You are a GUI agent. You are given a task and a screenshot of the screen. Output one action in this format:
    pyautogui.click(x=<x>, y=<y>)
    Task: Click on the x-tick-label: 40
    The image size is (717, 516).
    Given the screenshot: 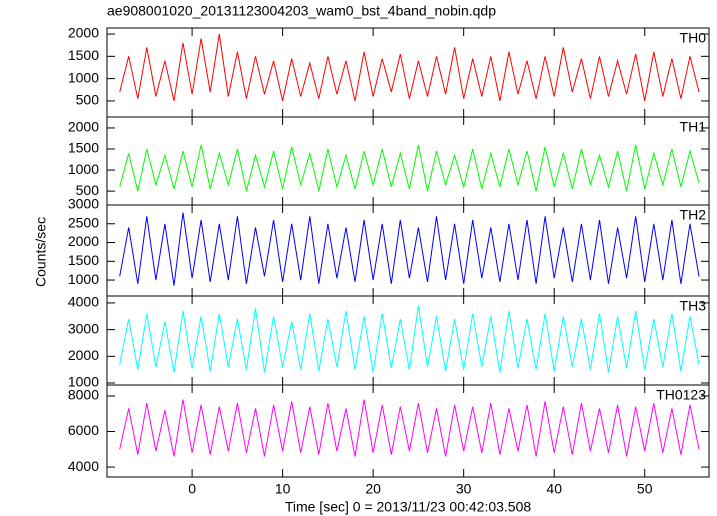 What is the action you would take?
    pyautogui.click(x=554, y=489)
    